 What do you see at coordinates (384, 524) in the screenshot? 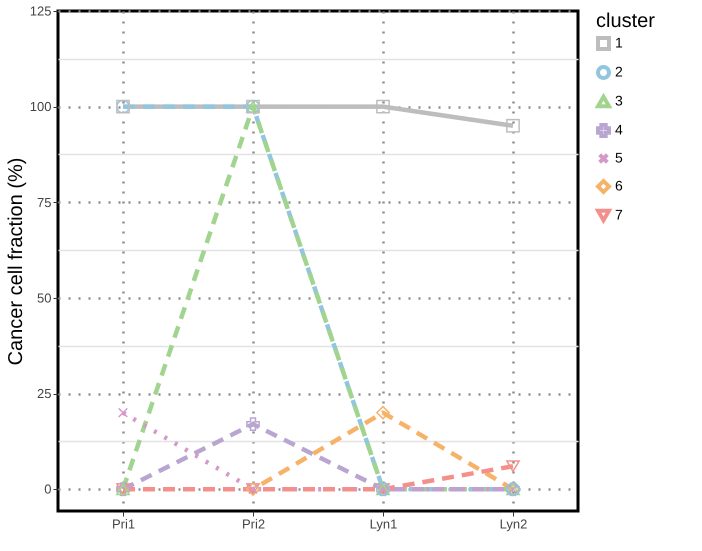
I see `x-tick-label: Lyn1` at bounding box center [384, 524].